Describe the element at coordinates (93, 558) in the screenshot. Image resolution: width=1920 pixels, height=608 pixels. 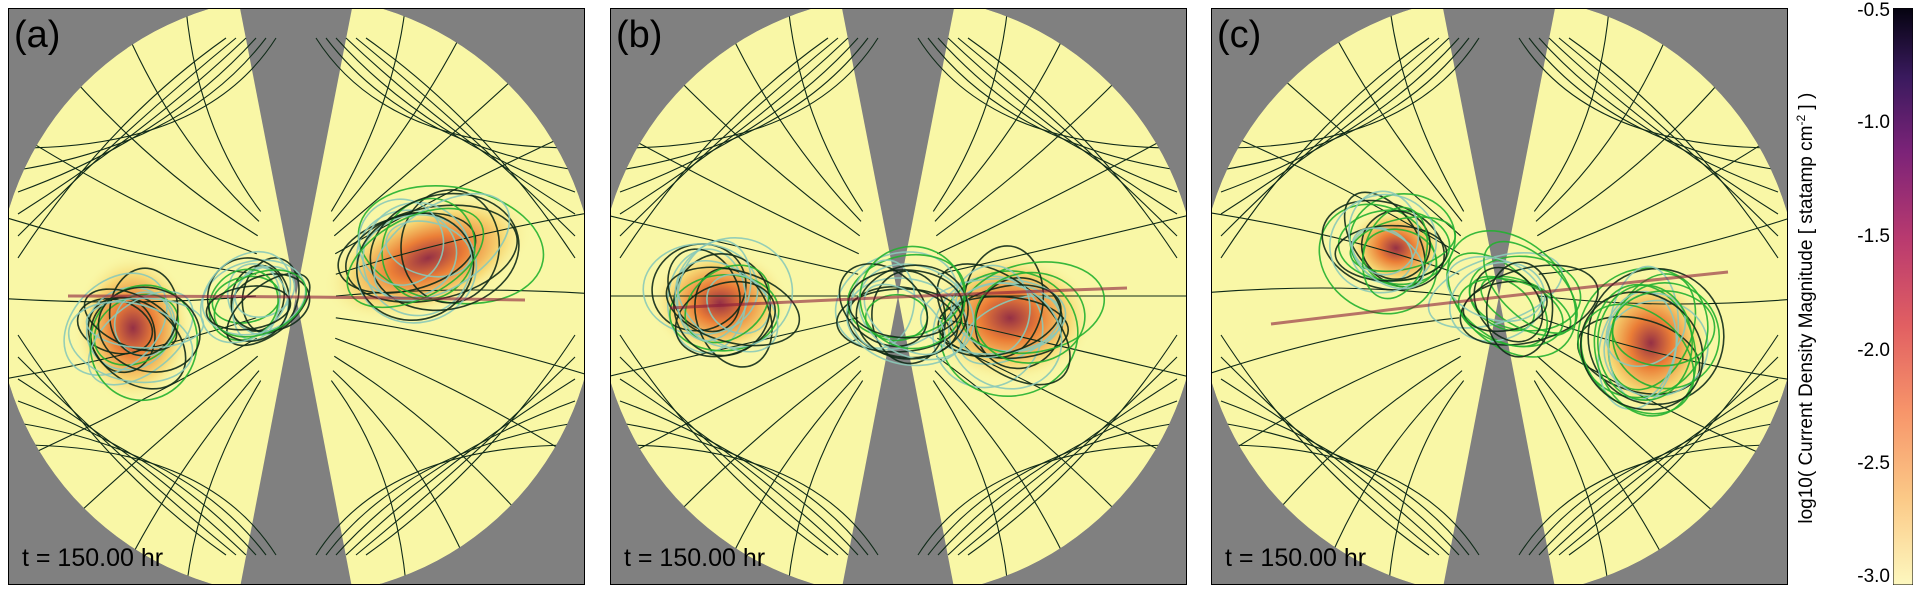
I see `panel-a-time: t = 150.00 hr` at that location.